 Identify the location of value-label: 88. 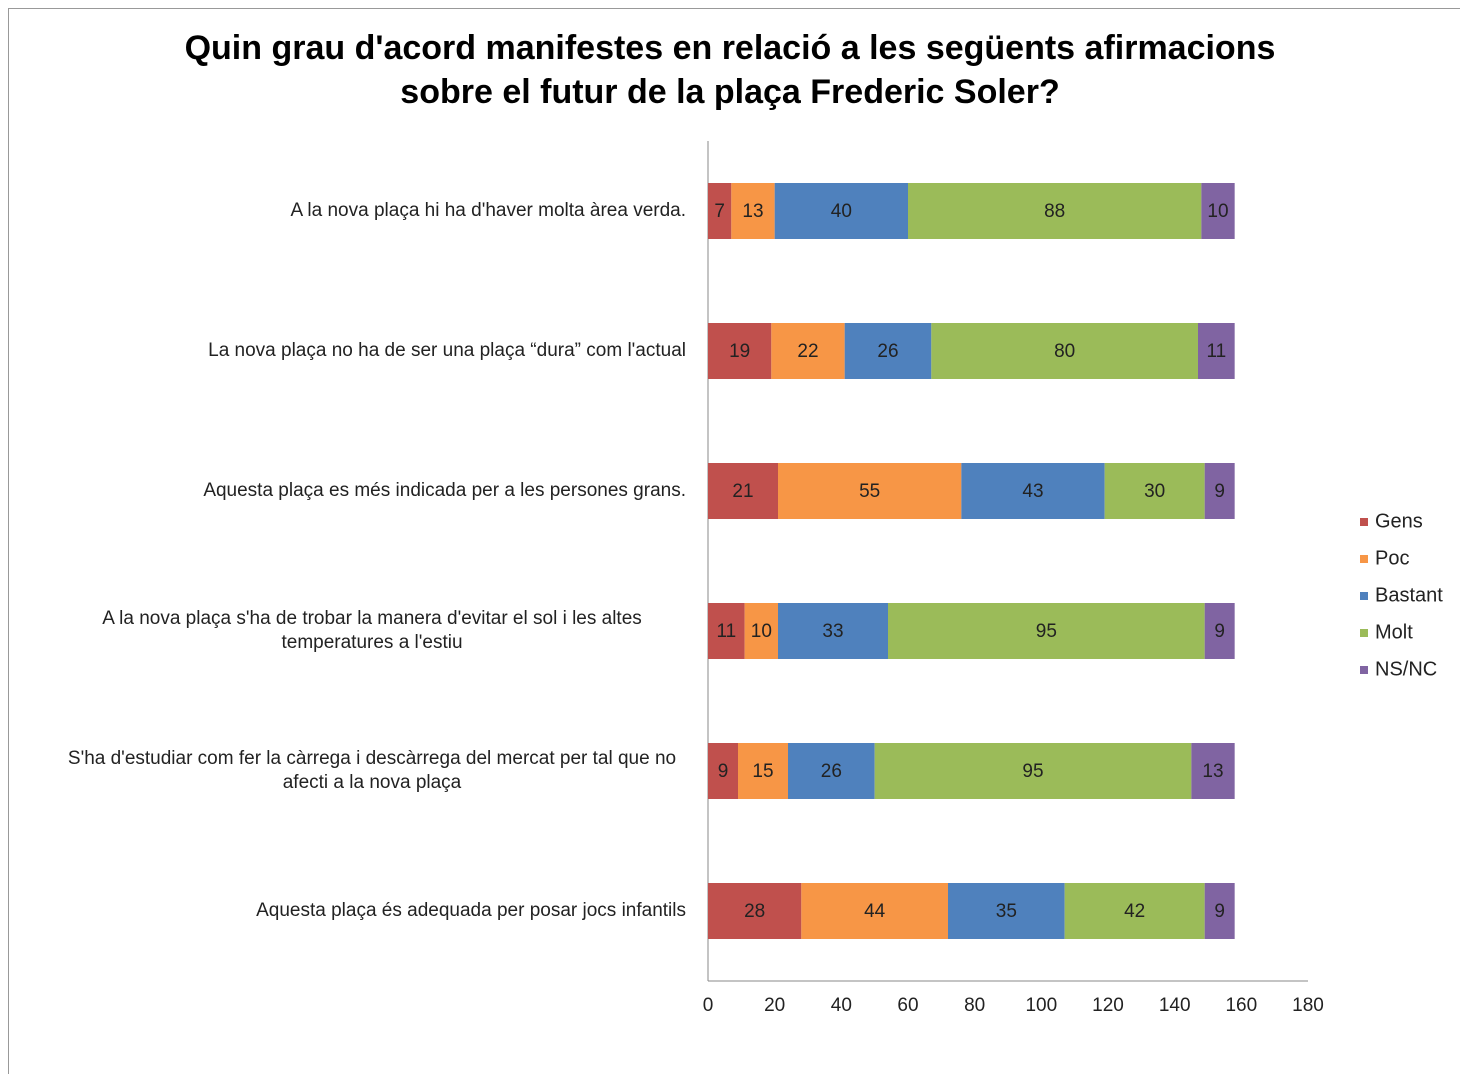
(1054, 211).